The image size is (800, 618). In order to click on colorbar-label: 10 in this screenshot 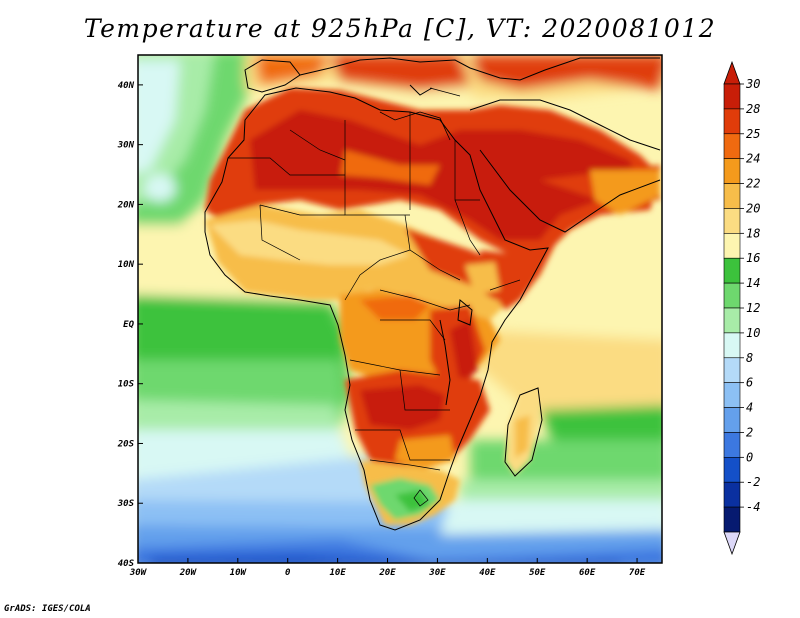, I will do `click(753, 333)`.